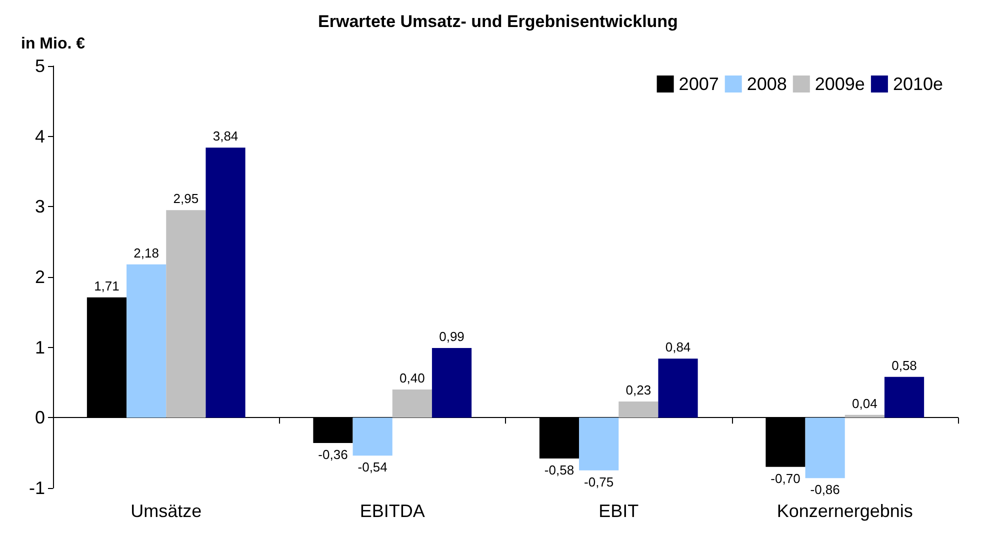 This screenshot has width=997, height=537. Describe the element at coordinates (918, 84) in the screenshot. I see `legend-label: 2010e` at that location.